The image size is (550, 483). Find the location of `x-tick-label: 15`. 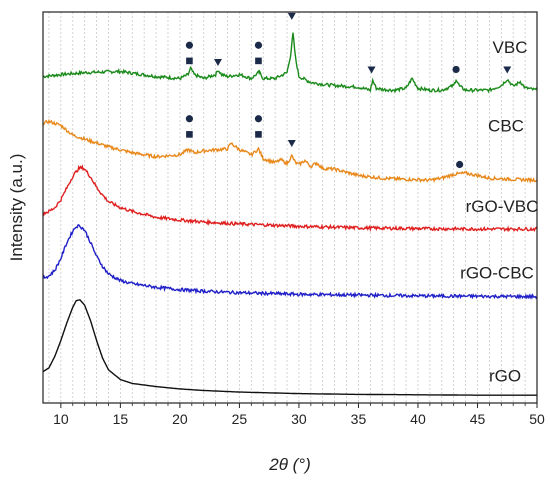

x-tick-label: 15 is located at coordinates (121, 419).